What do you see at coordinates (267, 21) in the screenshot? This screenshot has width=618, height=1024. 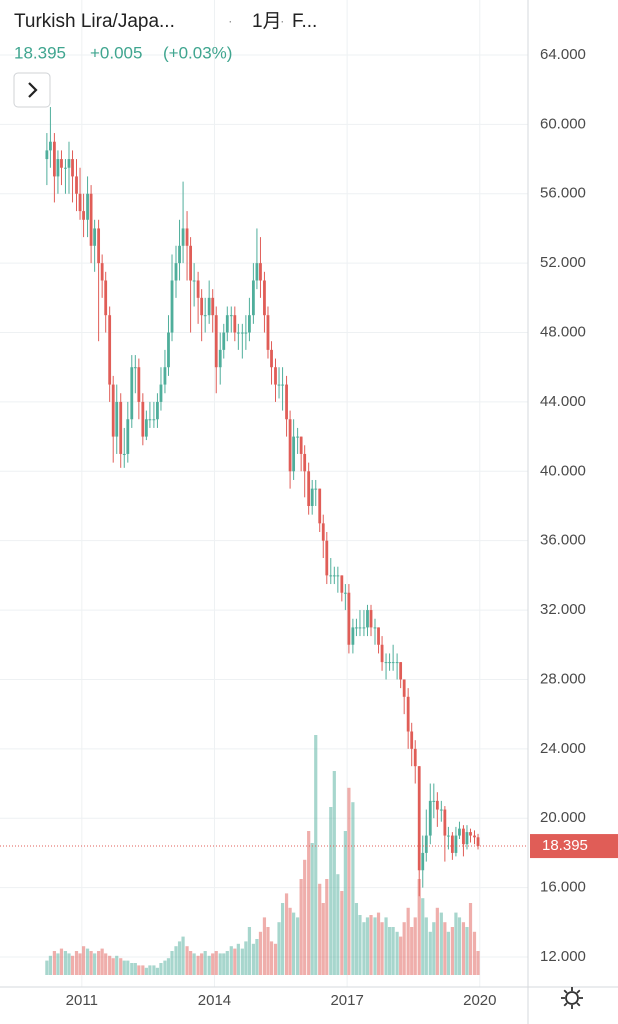 I see `interval: 1月` at bounding box center [267, 21].